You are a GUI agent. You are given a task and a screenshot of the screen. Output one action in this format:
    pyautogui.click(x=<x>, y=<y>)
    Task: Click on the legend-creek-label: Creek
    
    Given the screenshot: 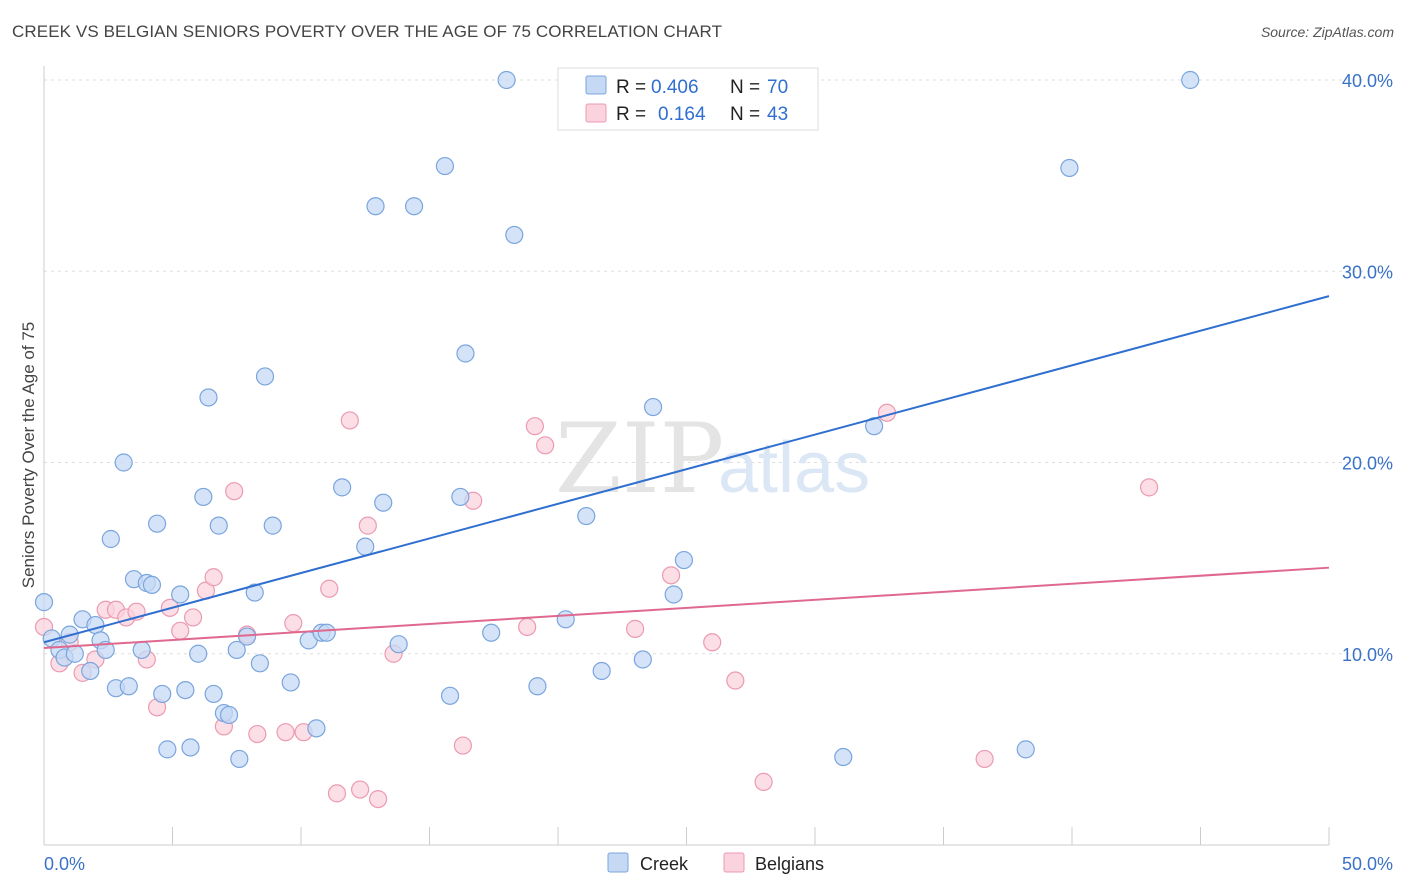 What is the action you would take?
    pyautogui.click(x=664, y=864)
    